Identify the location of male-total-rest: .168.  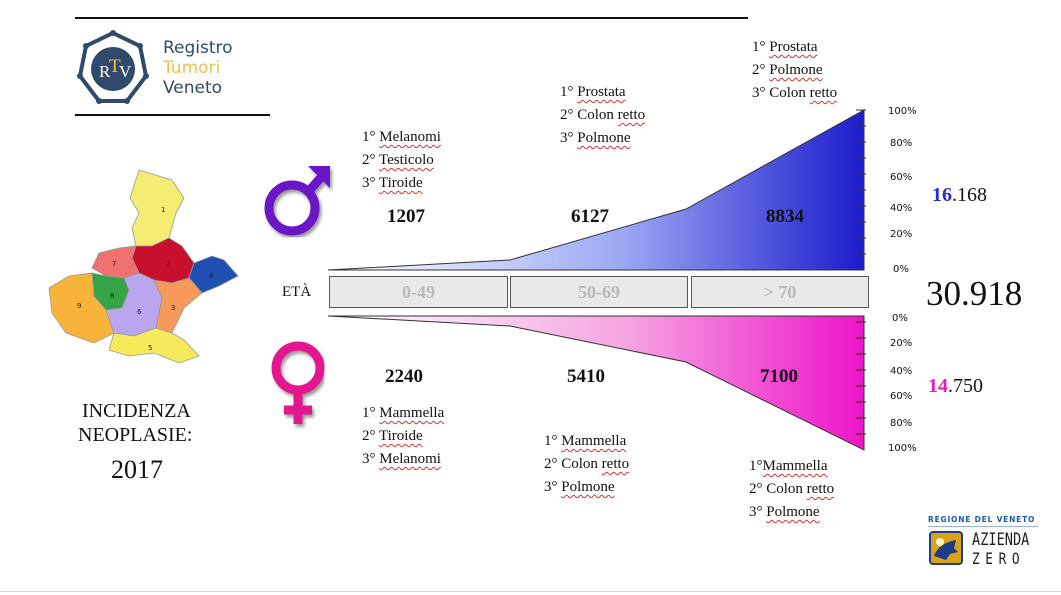
(969, 195).